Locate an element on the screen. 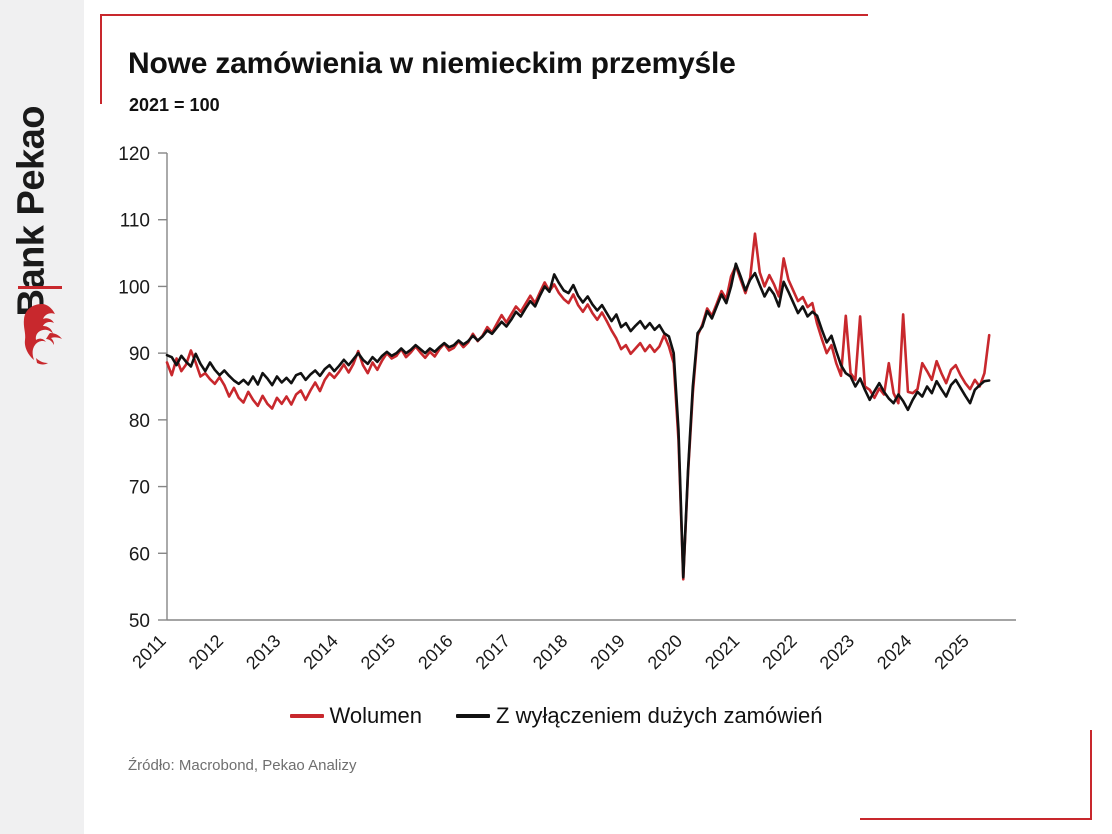 The height and width of the screenshot is (834, 1112). y-tick-label: 80 is located at coordinates (139, 421).